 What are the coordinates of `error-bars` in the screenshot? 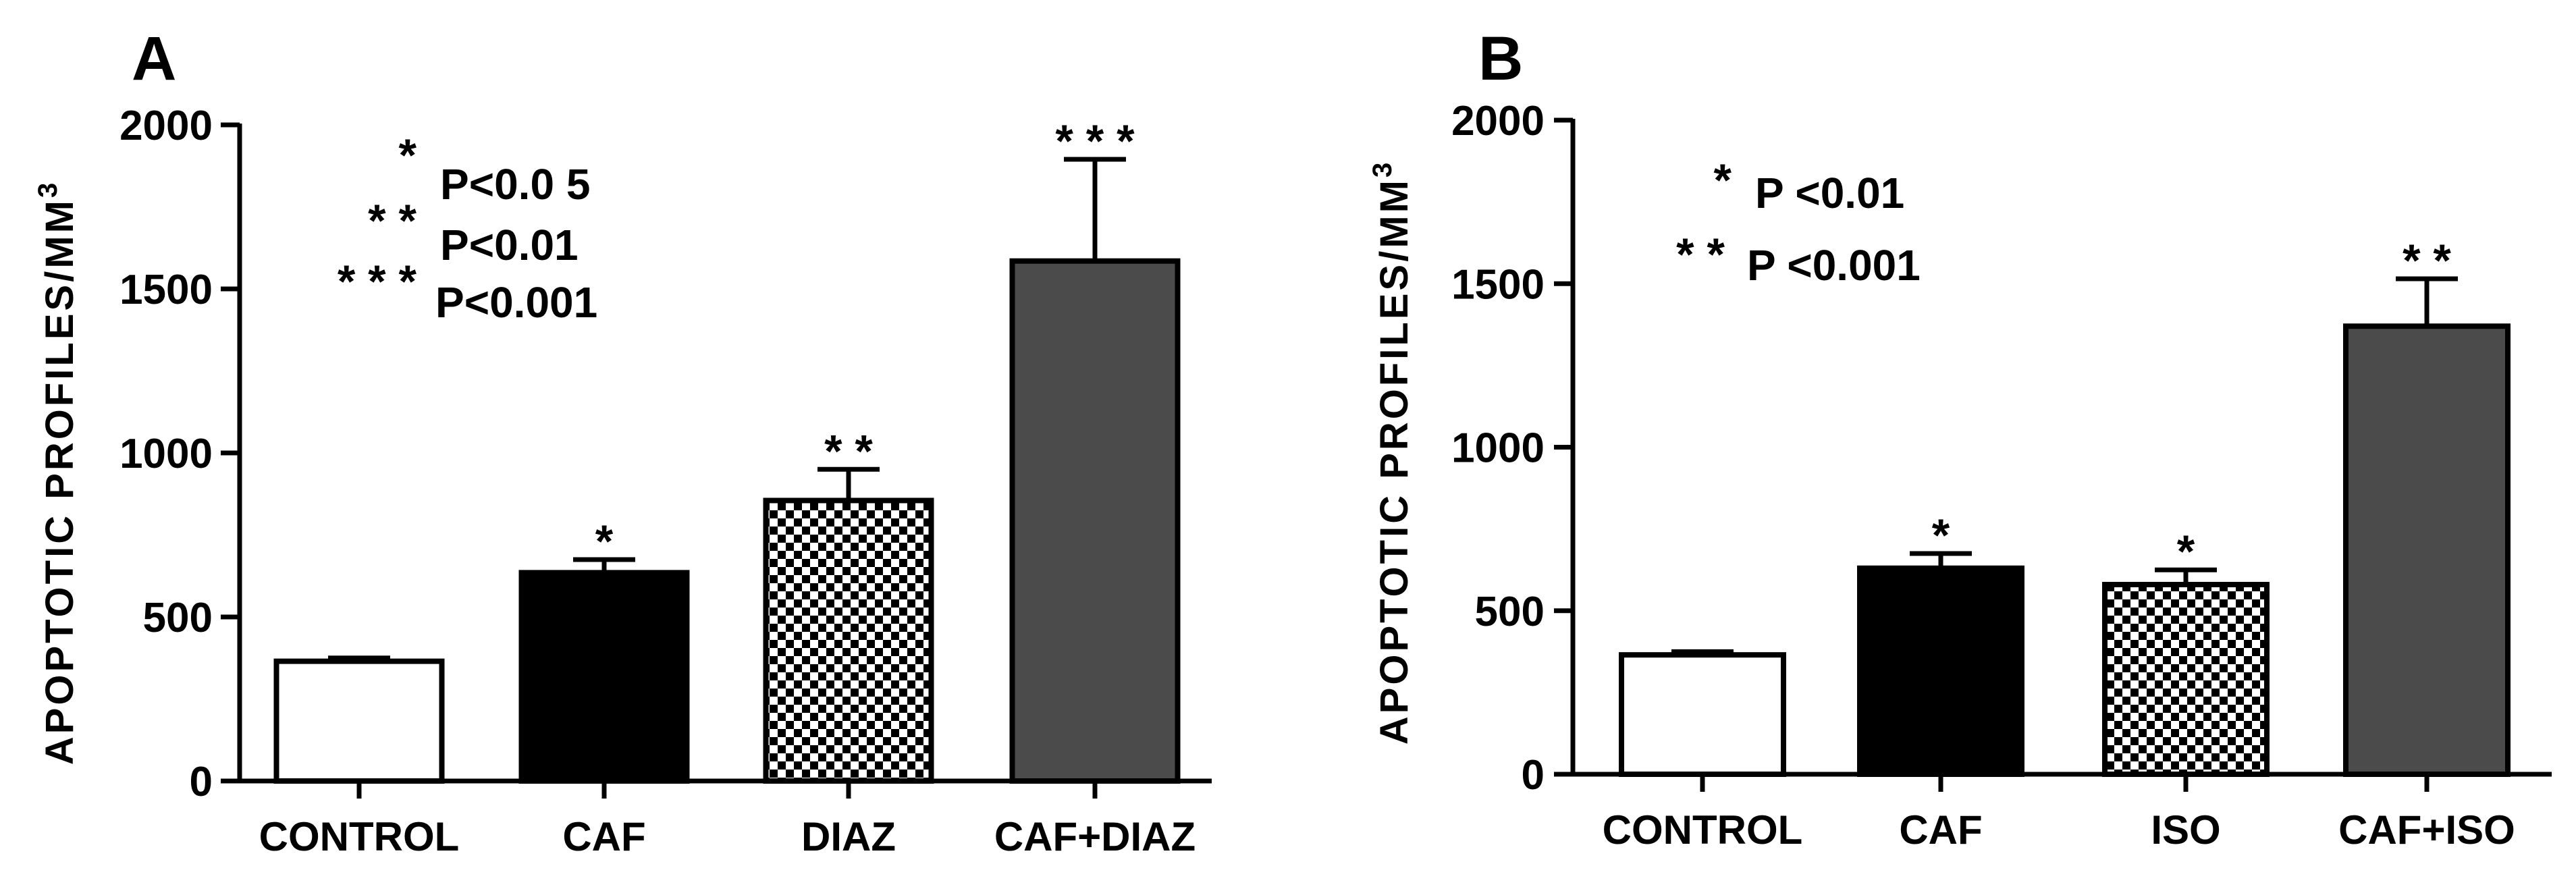 It's located at (2064, 465).